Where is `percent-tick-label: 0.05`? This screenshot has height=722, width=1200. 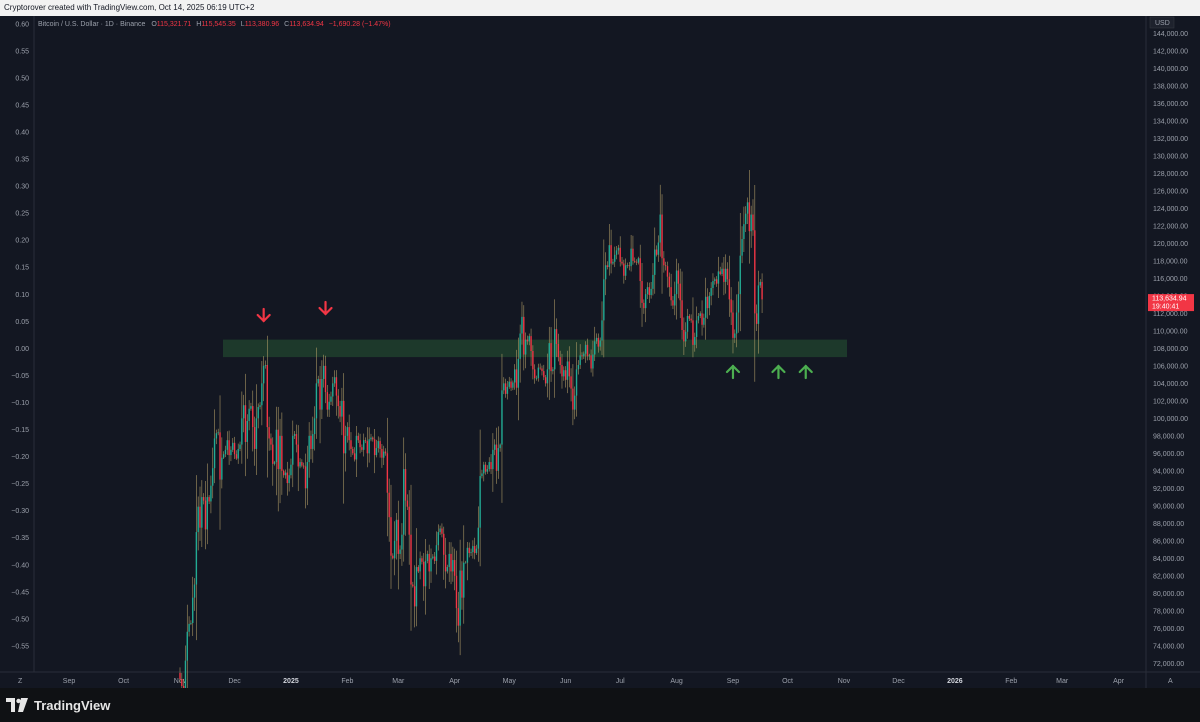 percent-tick-label: 0.05 is located at coordinates (22, 322).